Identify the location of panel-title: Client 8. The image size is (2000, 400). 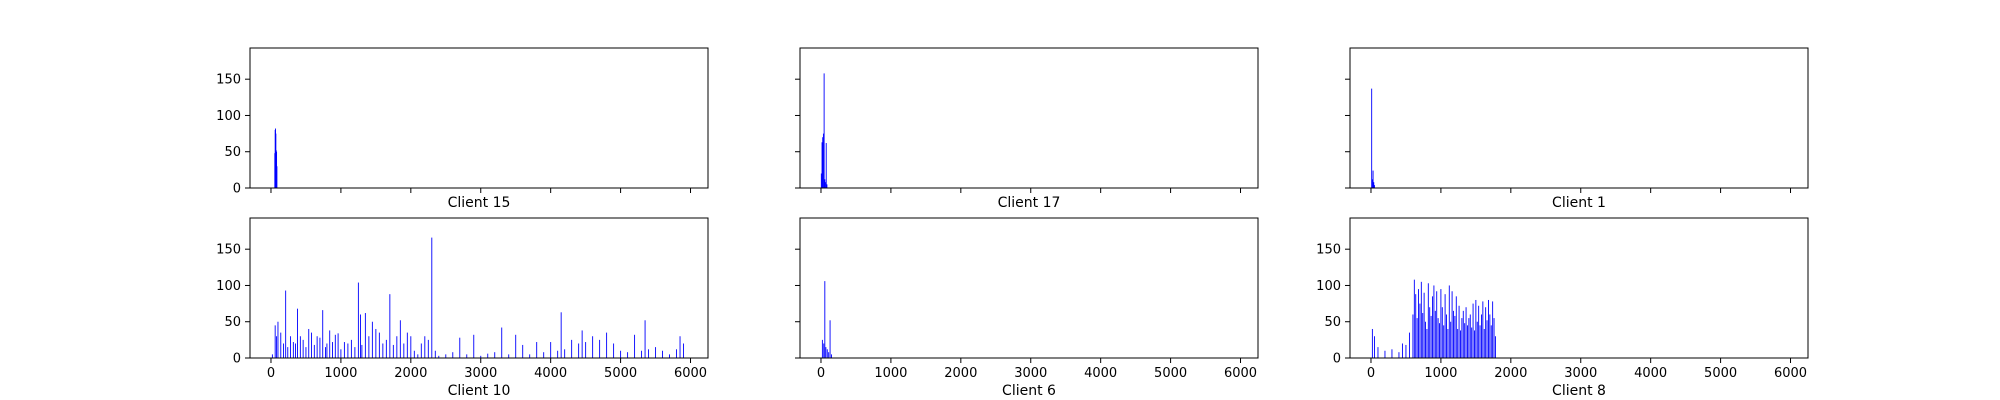
(1579, 391).